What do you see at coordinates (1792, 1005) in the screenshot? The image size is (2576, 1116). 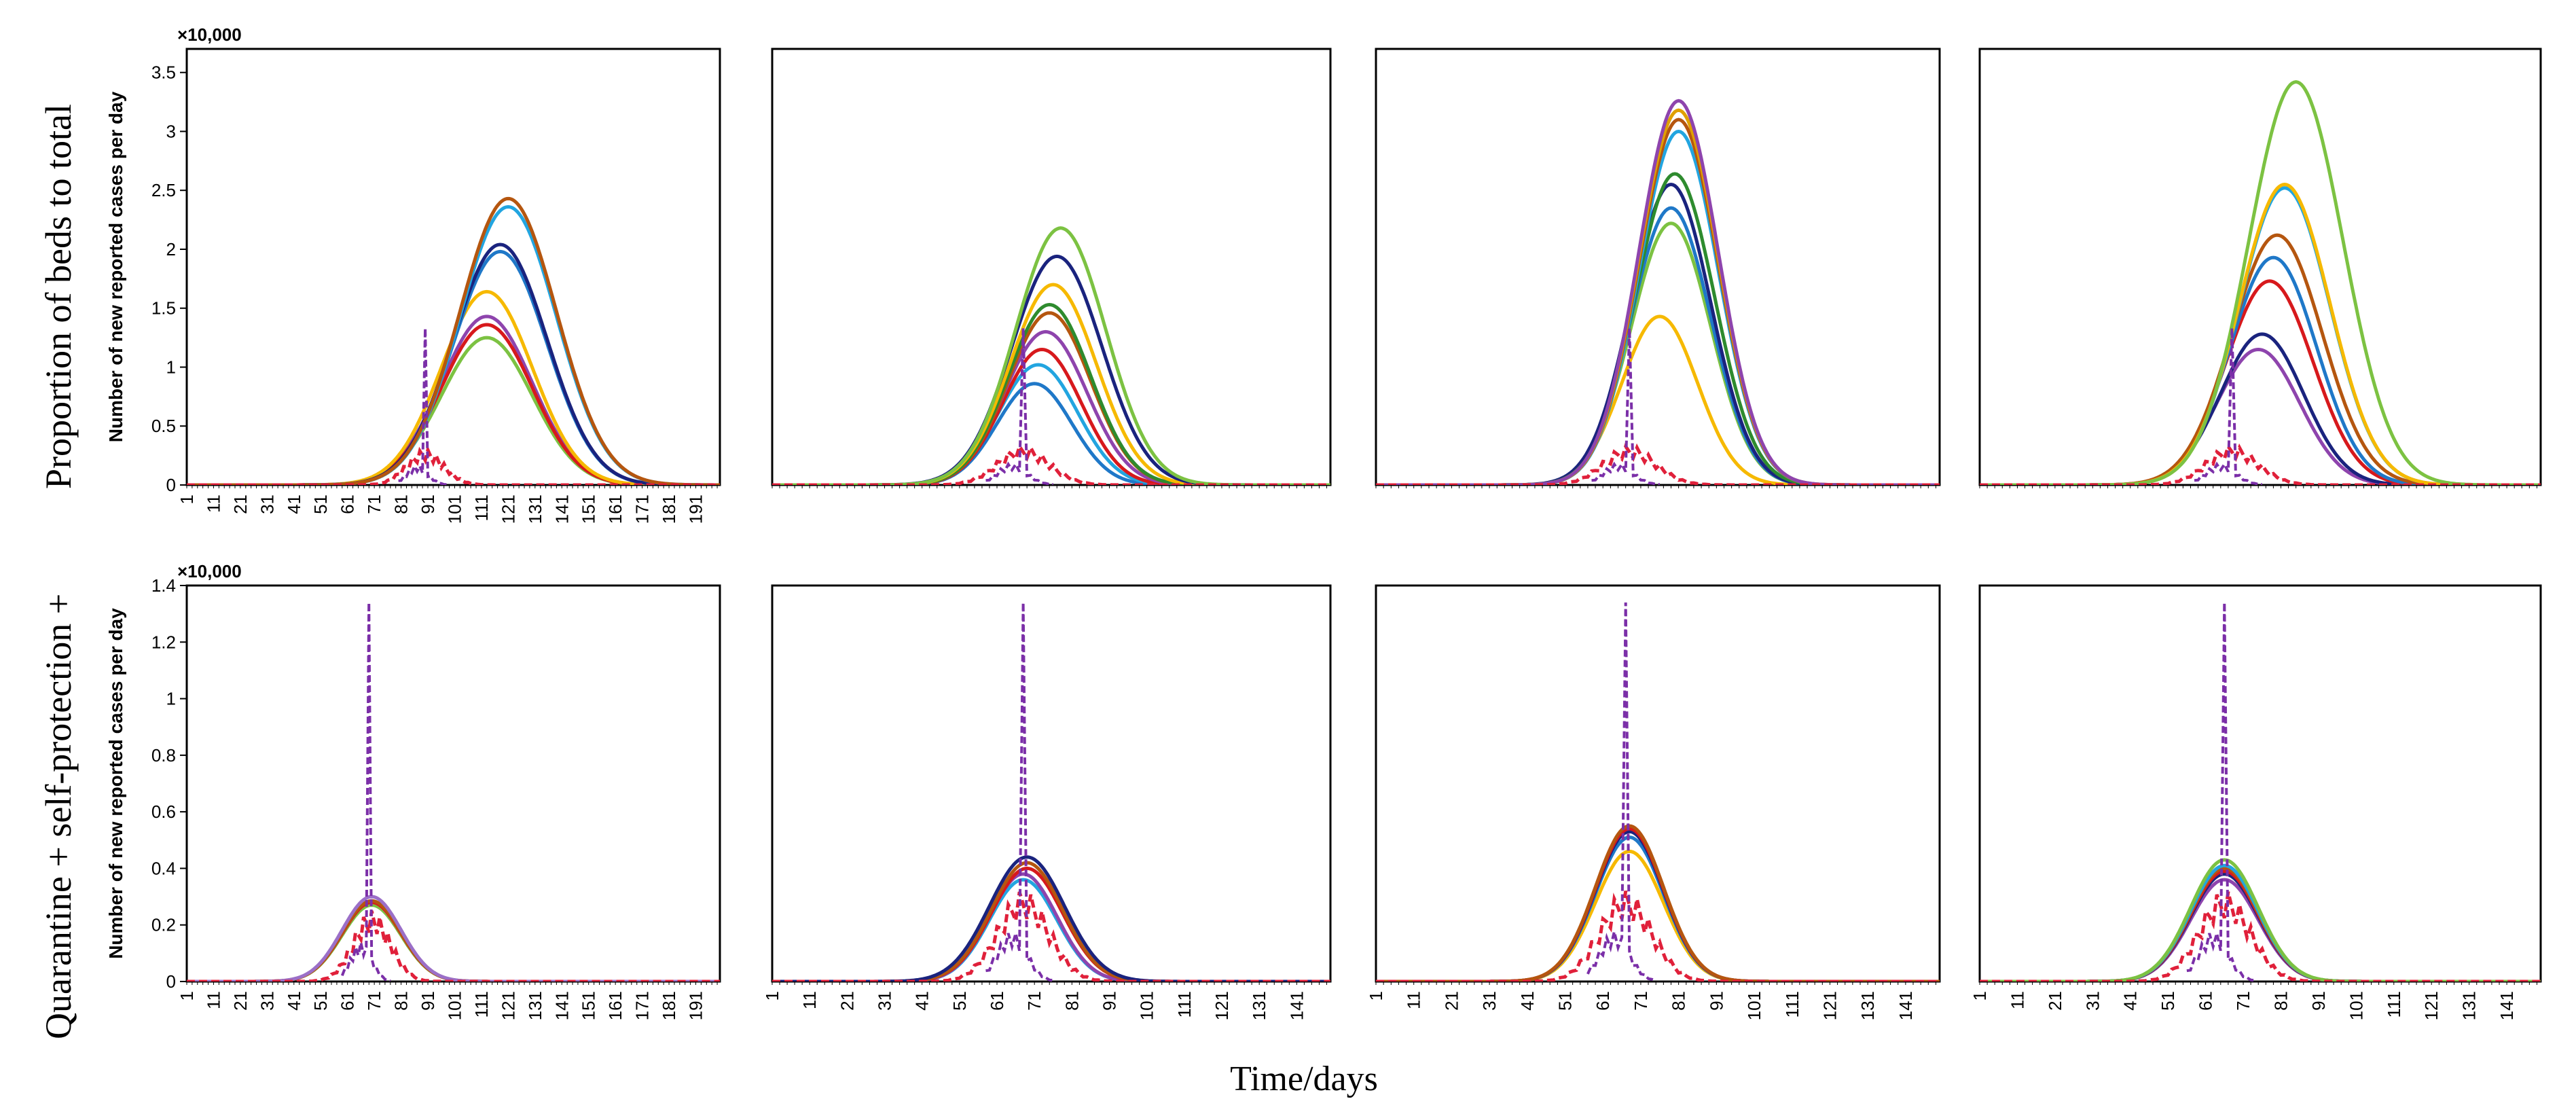 I see `x-tick-label: 111` at bounding box center [1792, 1005].